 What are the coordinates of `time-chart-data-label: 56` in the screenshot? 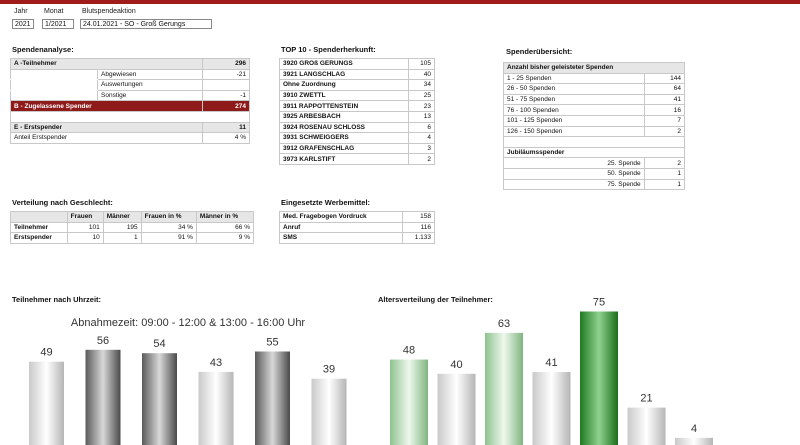 It's located at (103, 341).